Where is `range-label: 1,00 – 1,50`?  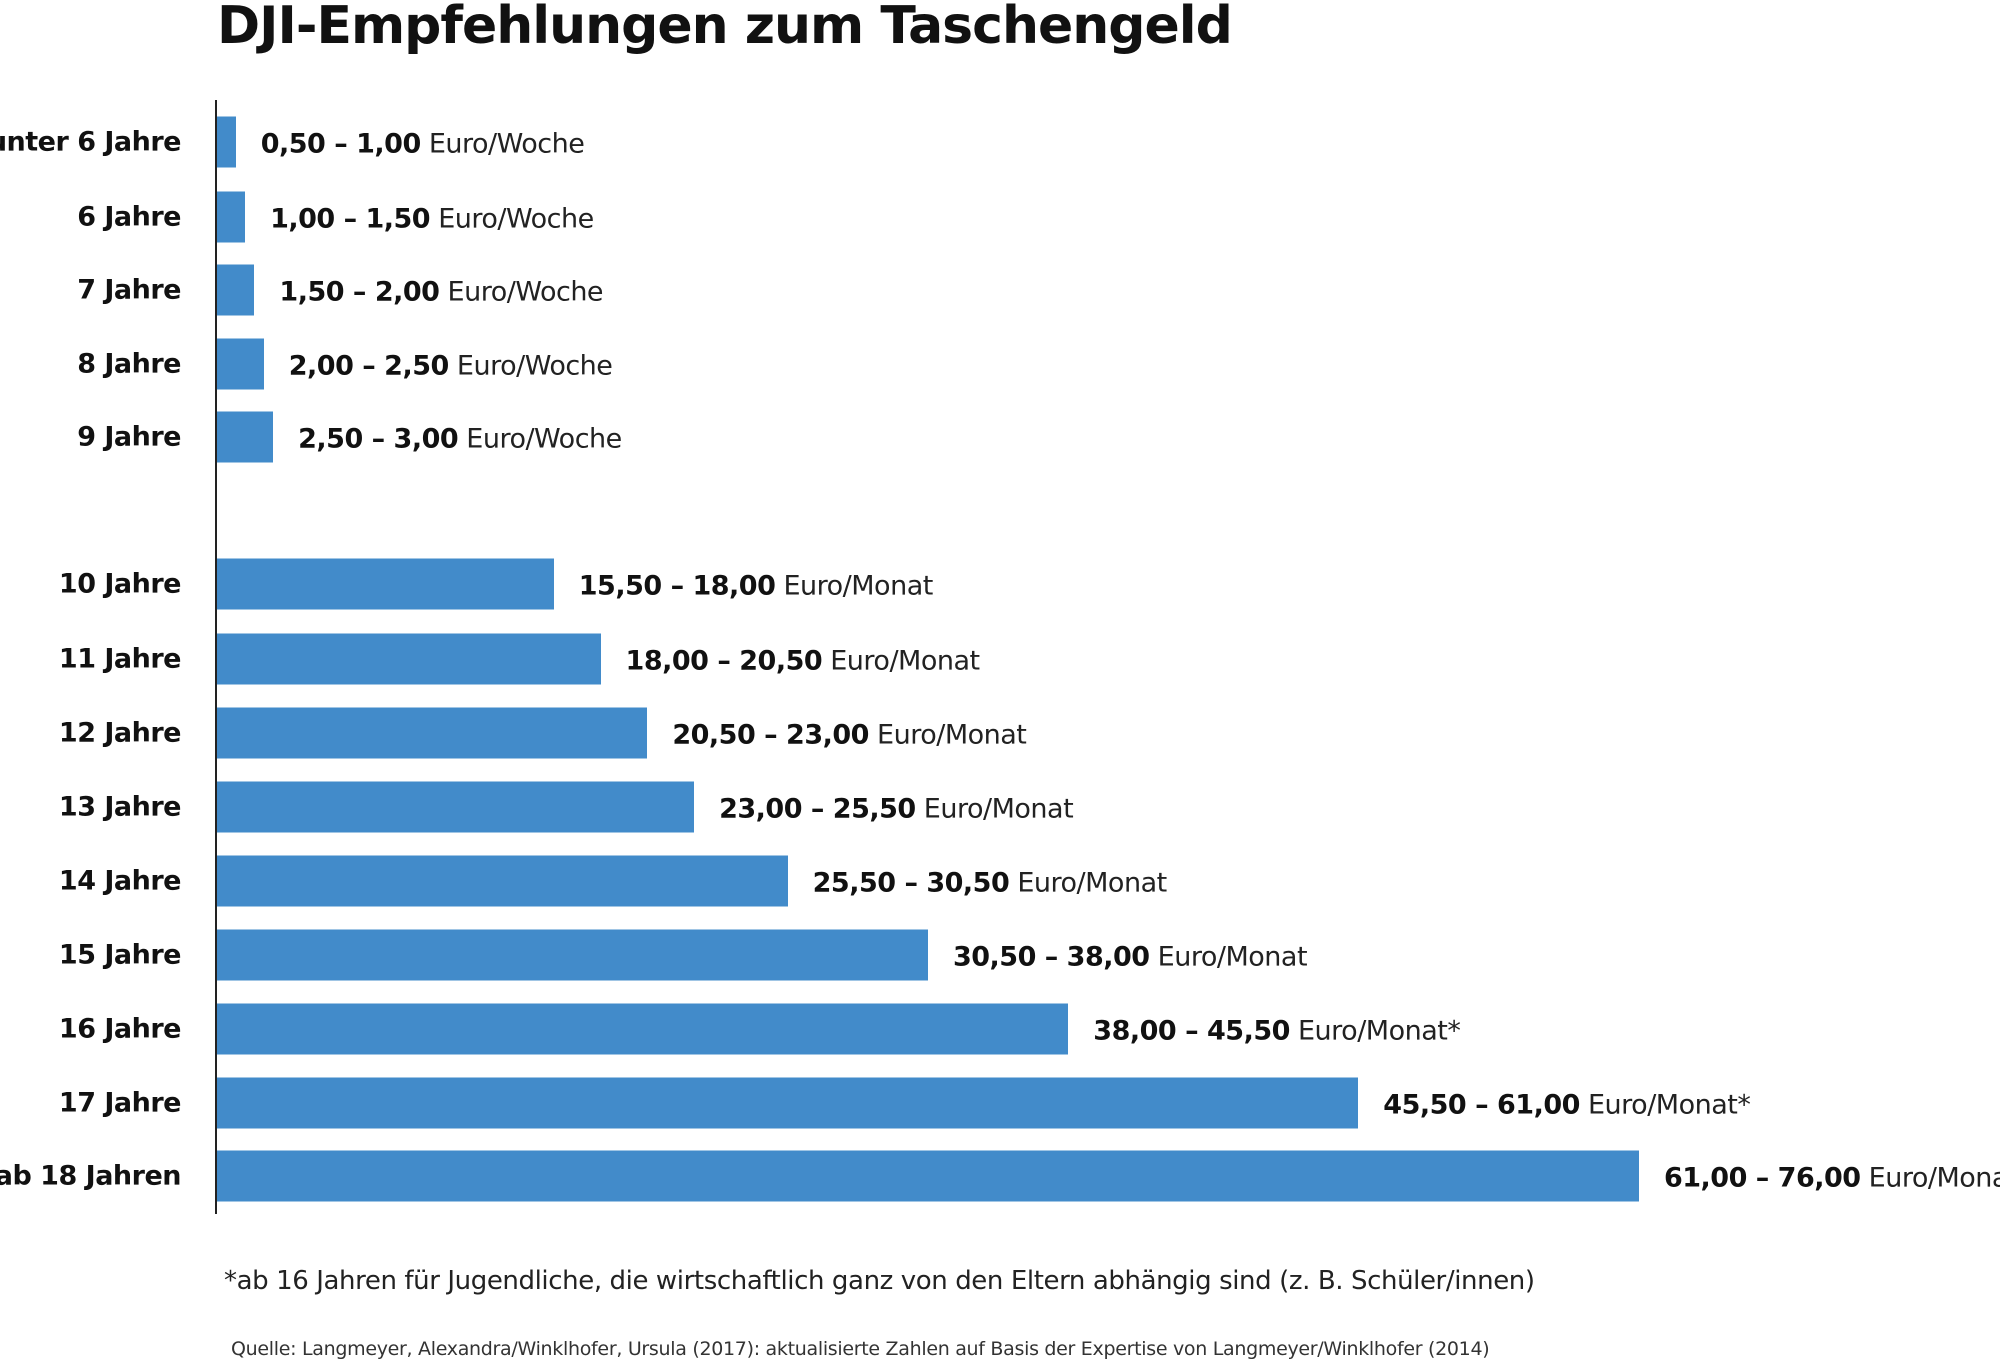
range-label: 1,00 – 1,50 is located at coordinates (350, 219).